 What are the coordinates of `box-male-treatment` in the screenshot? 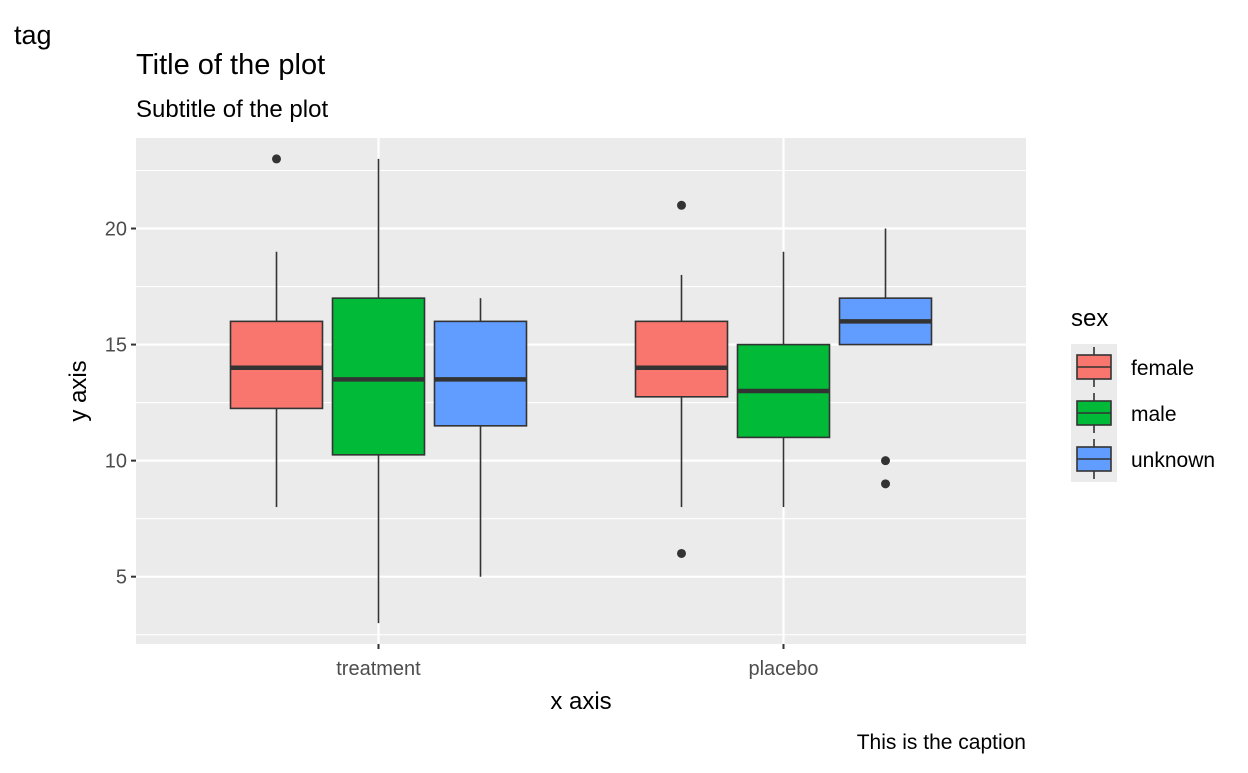 It's located at (378, 391).